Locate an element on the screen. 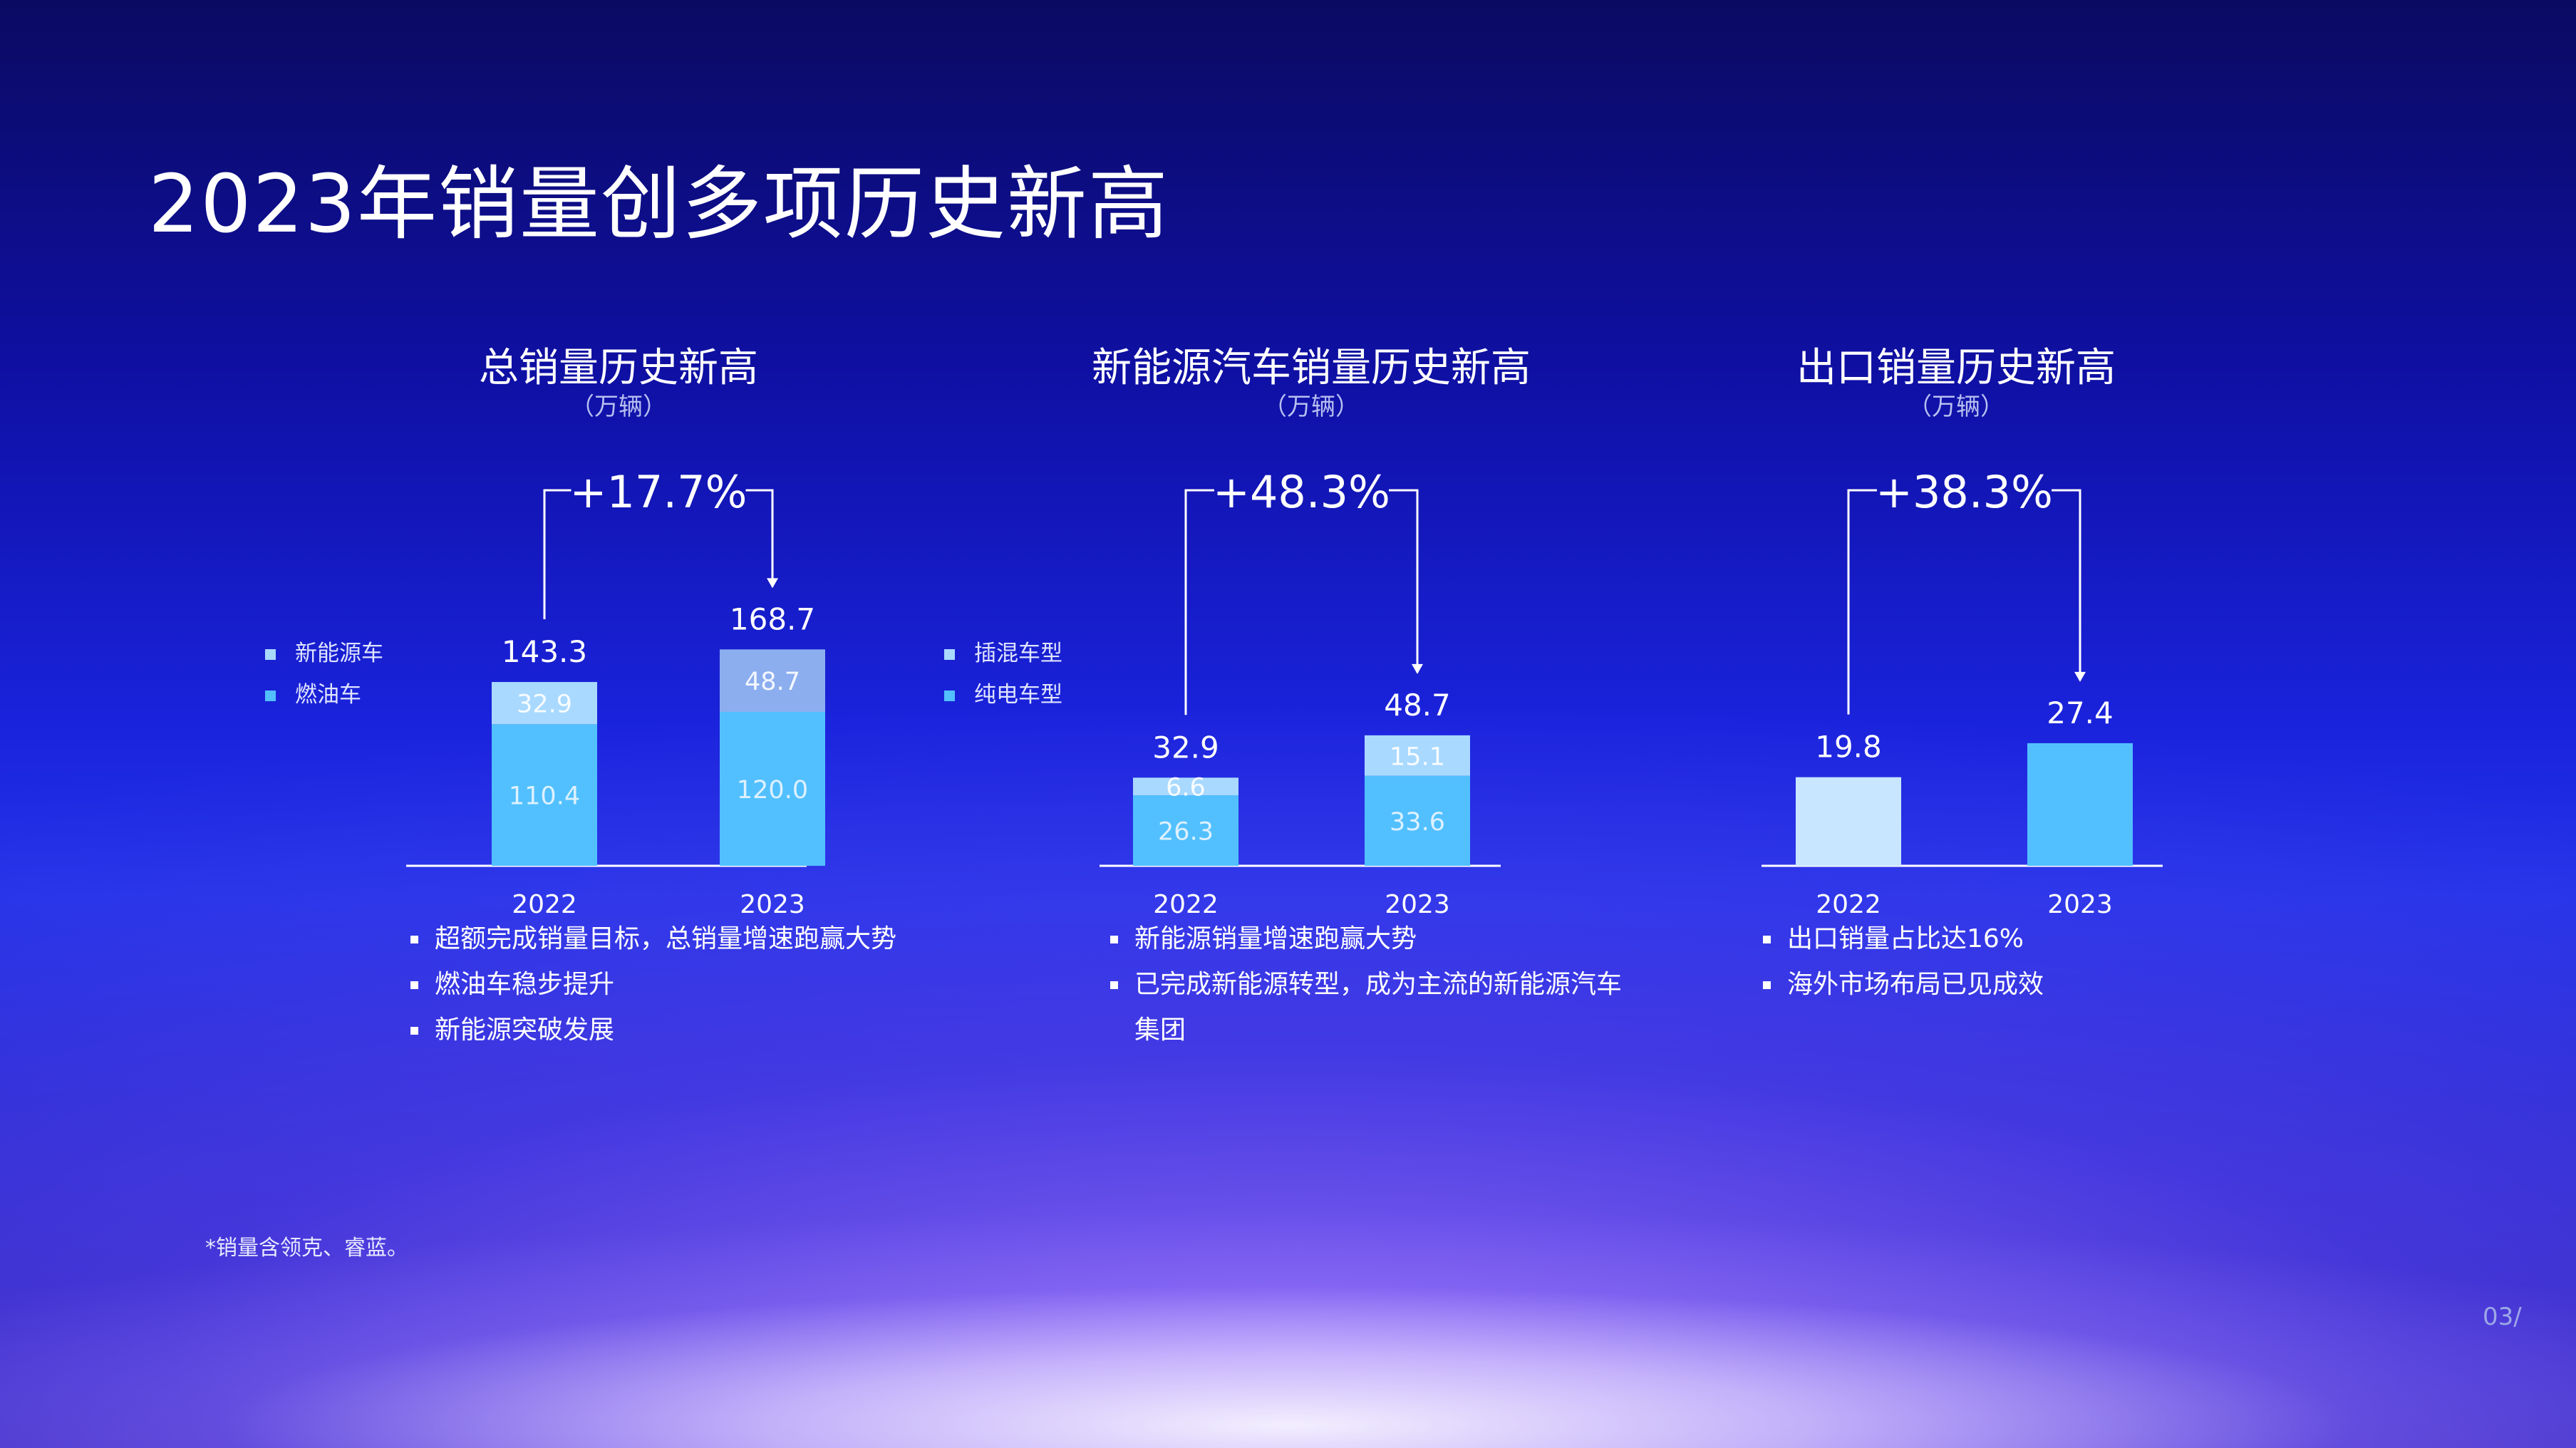 This screenshot has height=1448, width=2576. chart2-seg-label-2023-2: 15.1 is located at coordinates (1418, 757).